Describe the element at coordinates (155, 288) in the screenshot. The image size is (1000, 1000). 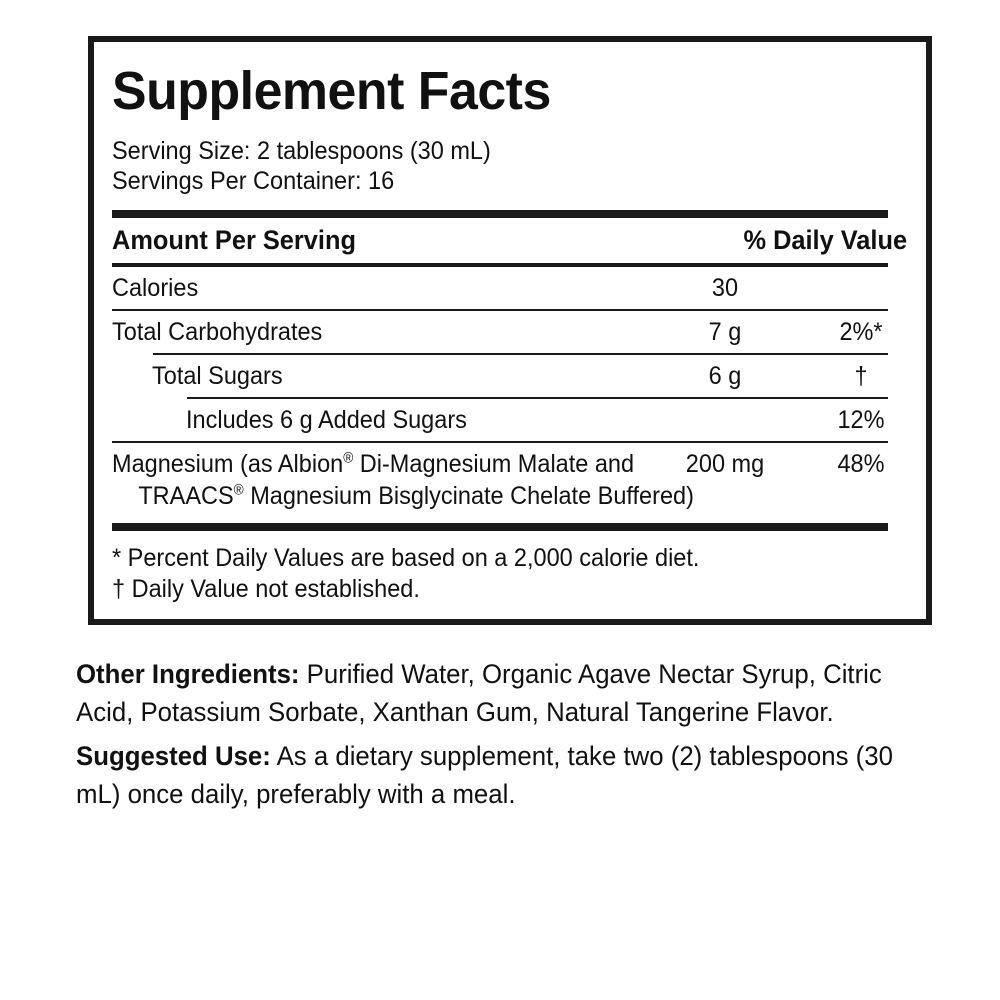
I see `nutrient-name: Calories` at that location.